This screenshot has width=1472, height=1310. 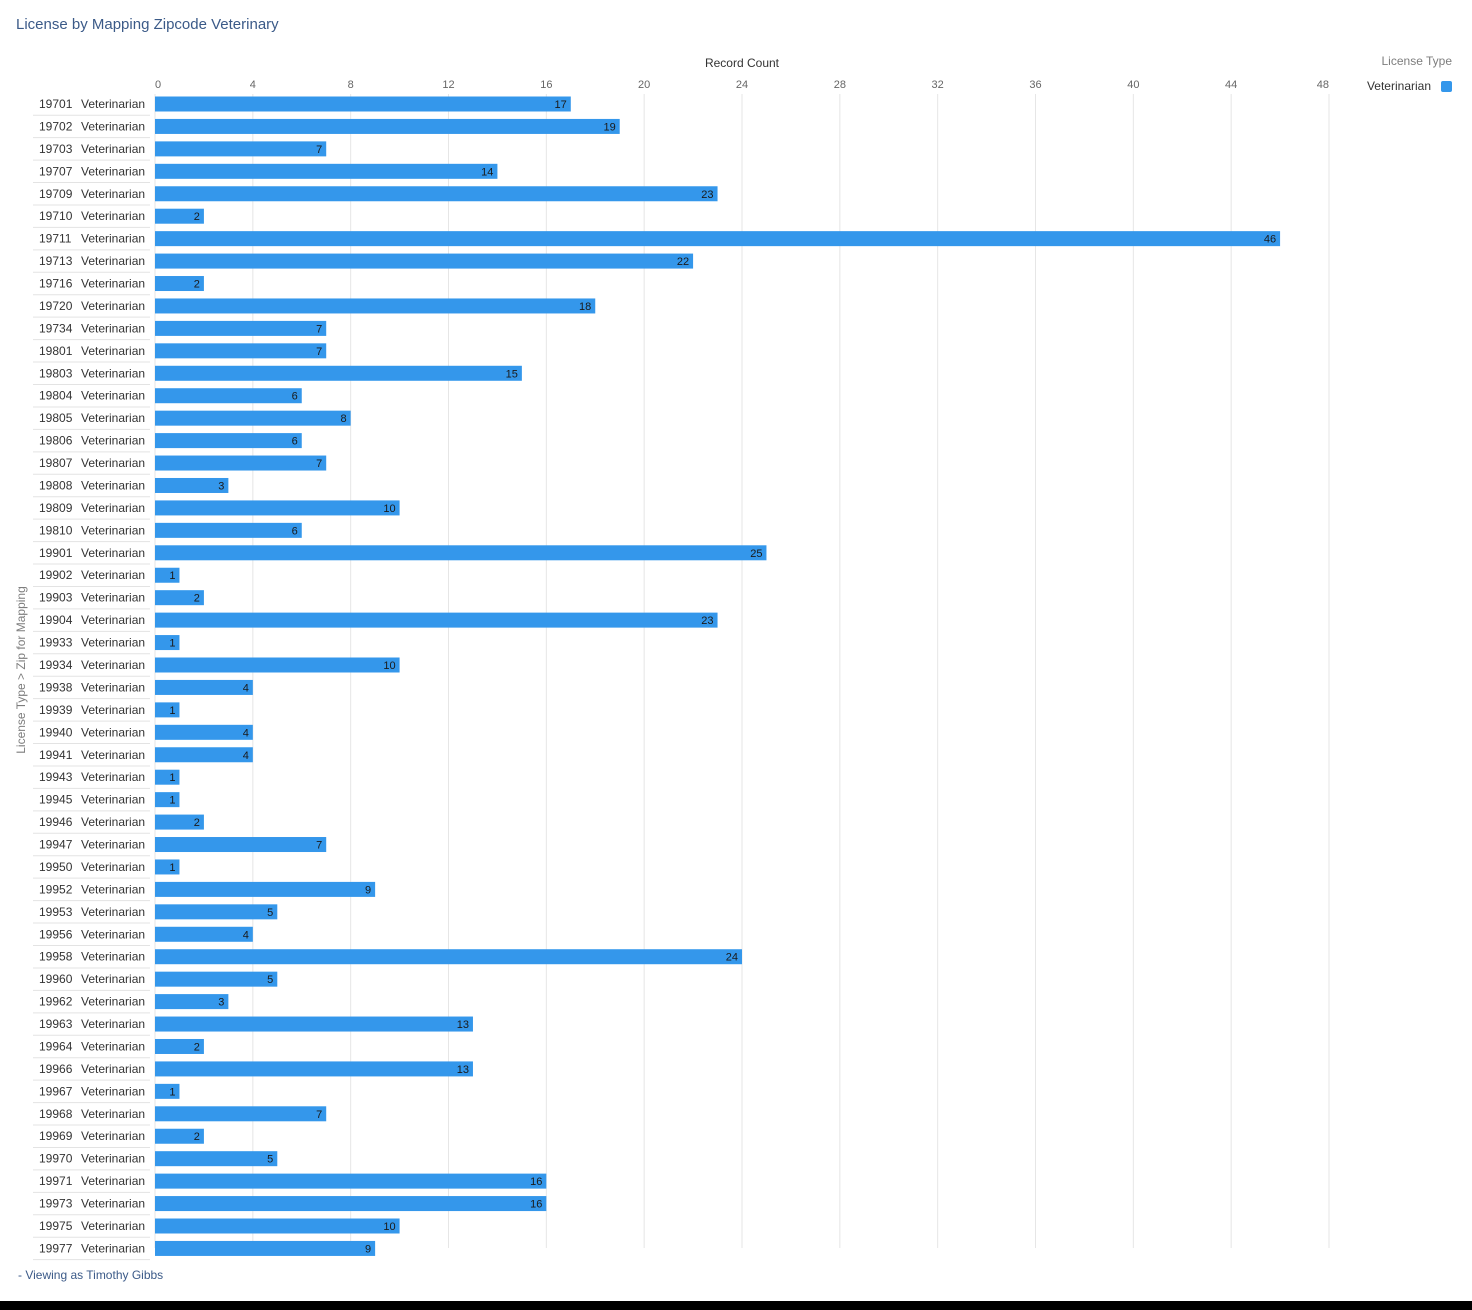 What do you see at coordinates (1396, 86) in the screenshot?
I see `legend-item-veterinarian: Veterinarian` at bounding box center [1396, 86].